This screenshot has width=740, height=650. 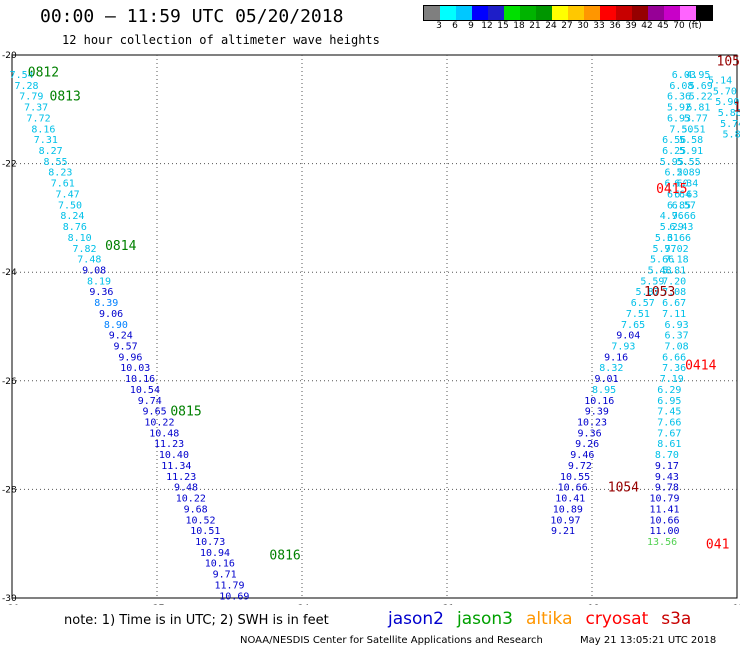 I want to click on time-label: 1053, so click(x=659, y=292).